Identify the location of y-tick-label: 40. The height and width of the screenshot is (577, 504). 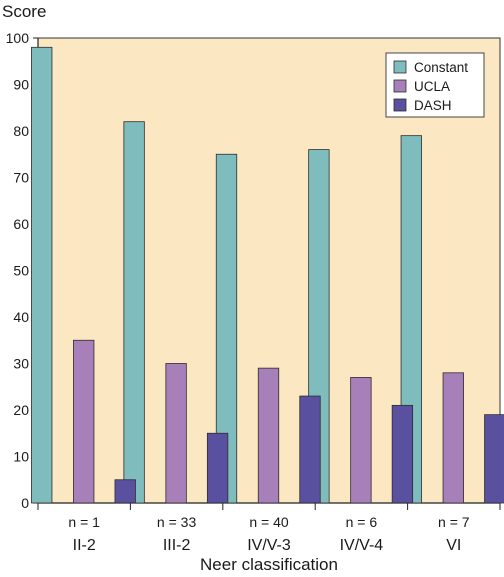
(21, 317).